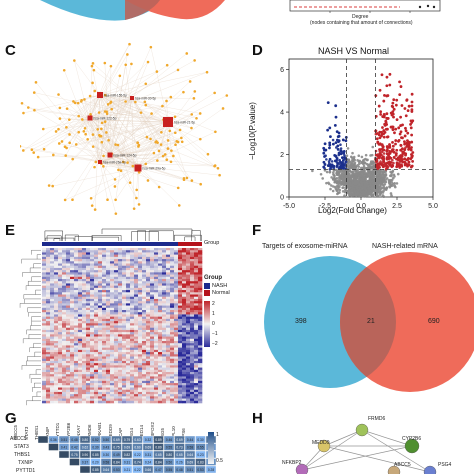  What do you see at coordinates (22, 456) in the screenshot?
I see `corr-row-labels: ABCC5 STAT3 THBS1 TXNIP PYTTD1` at bounding box center [22, 456].